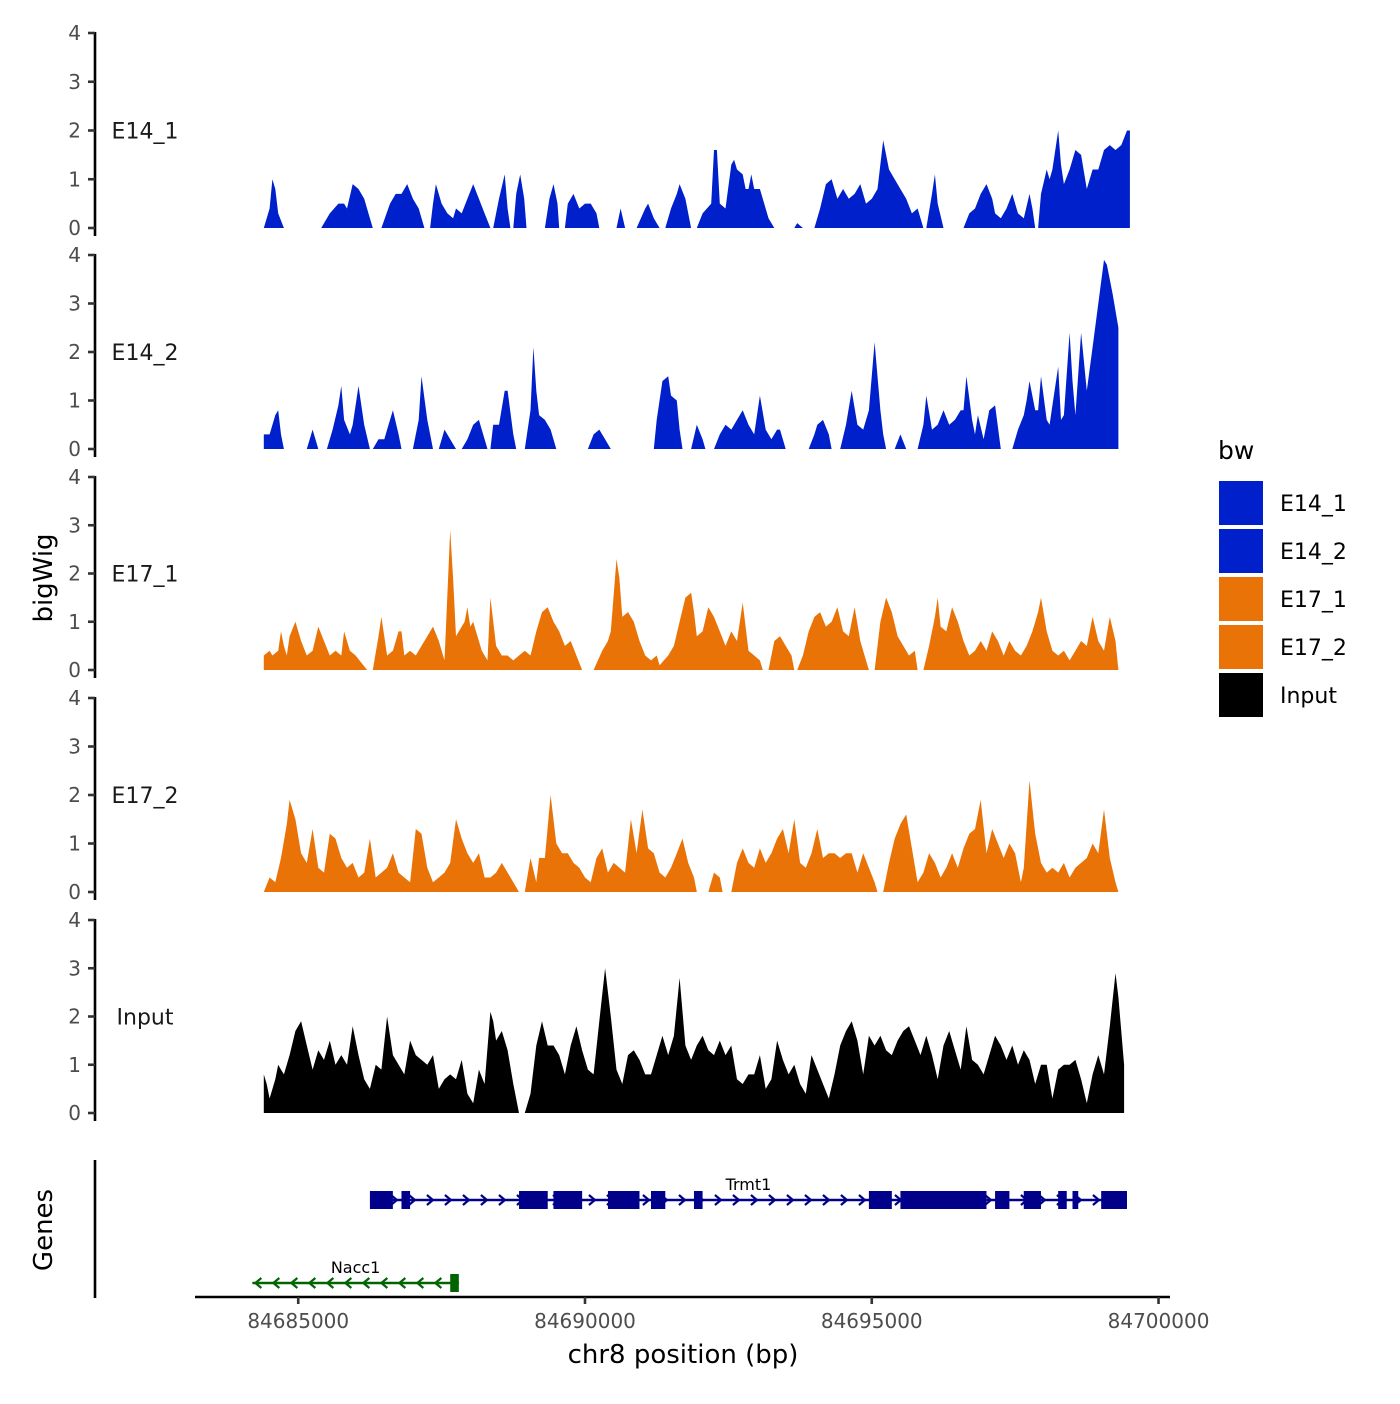 Image resolution: width=1400 pixels, height=1404 pixels. I want to click on track-e17-1: 0 1 2 3 4 E17_1, so click(593, 573).